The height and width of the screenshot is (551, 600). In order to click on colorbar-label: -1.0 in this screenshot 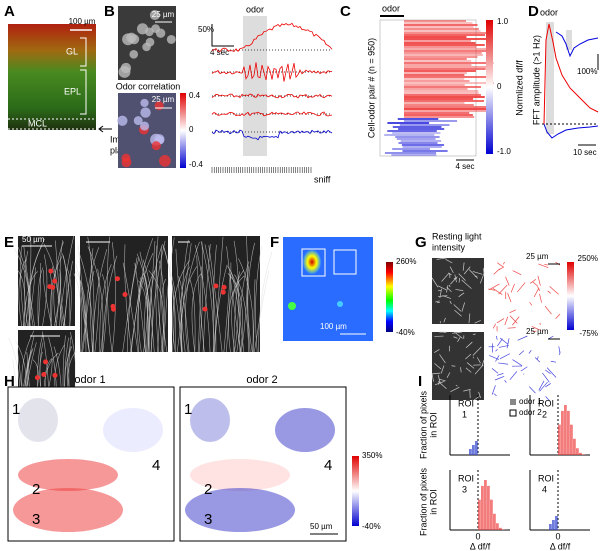, I will do `click(504, 151)`.